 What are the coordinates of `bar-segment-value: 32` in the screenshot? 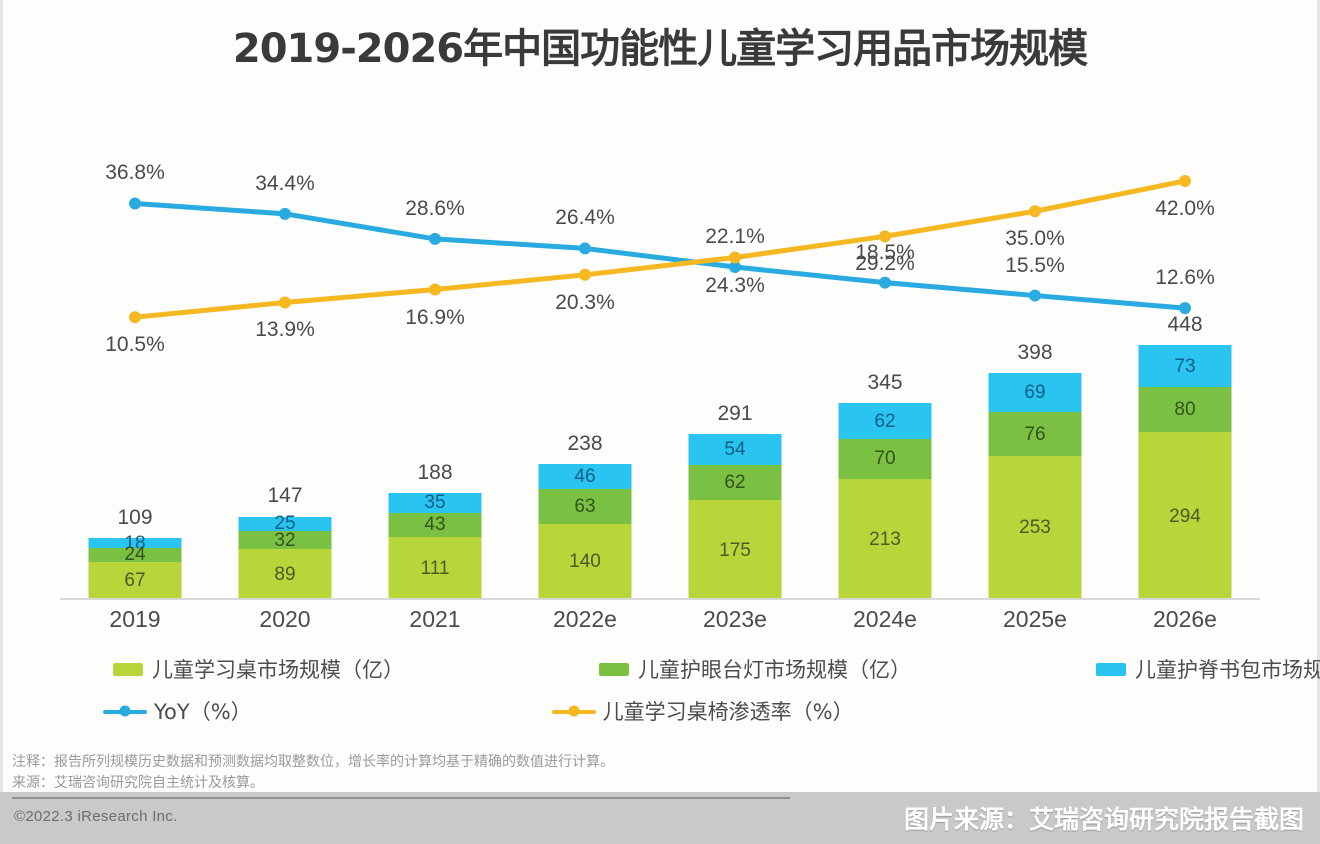 It's located at (285, 540).